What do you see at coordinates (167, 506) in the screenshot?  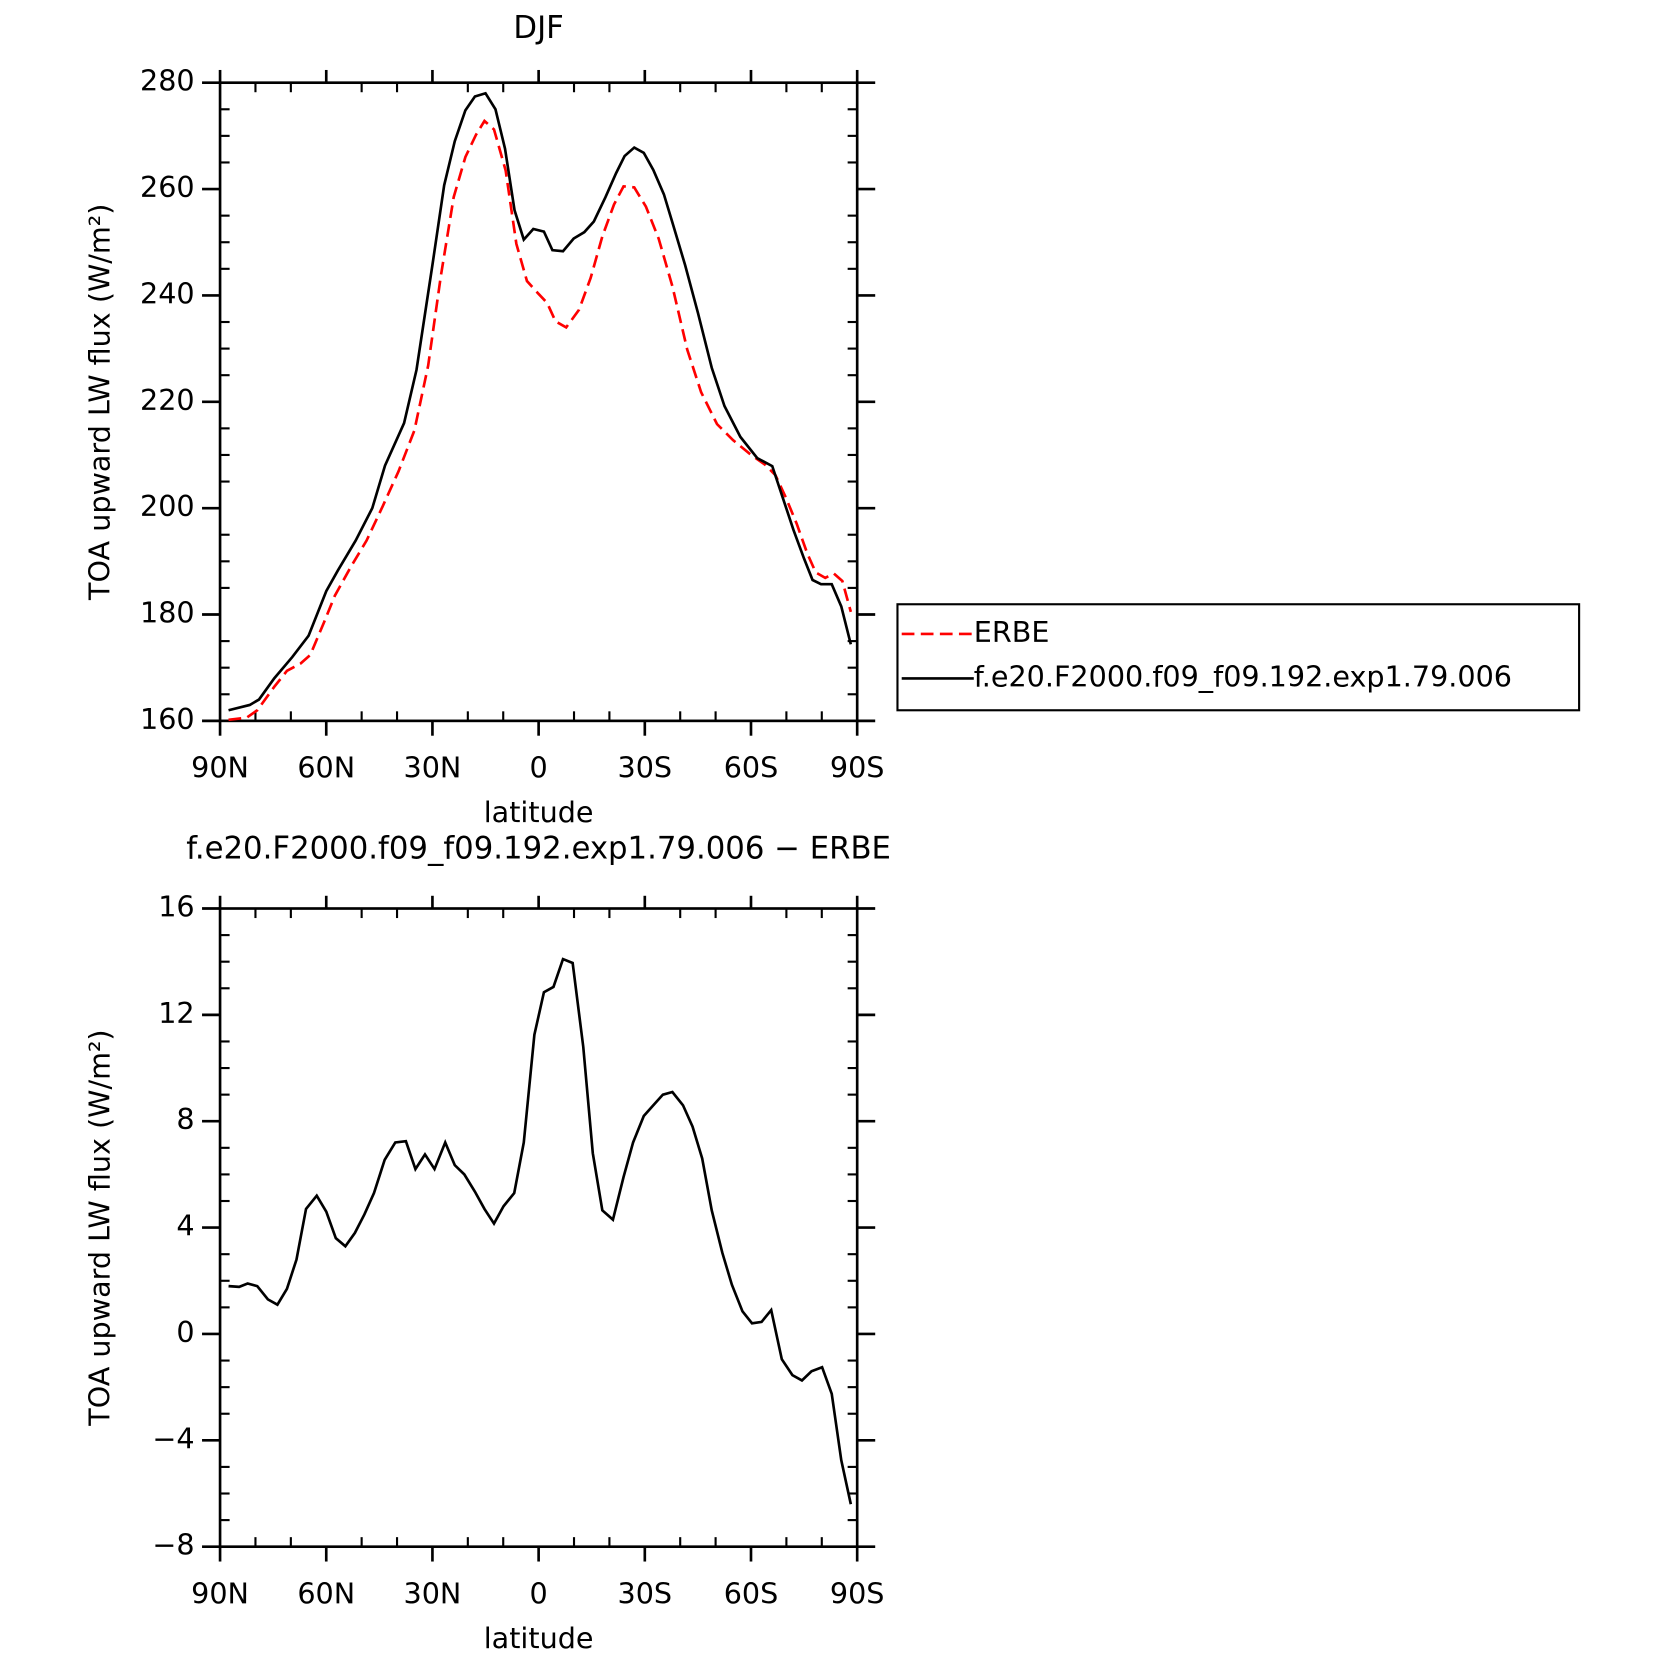 I see `y-tick-label: 200` at bounding box center [167, 506].